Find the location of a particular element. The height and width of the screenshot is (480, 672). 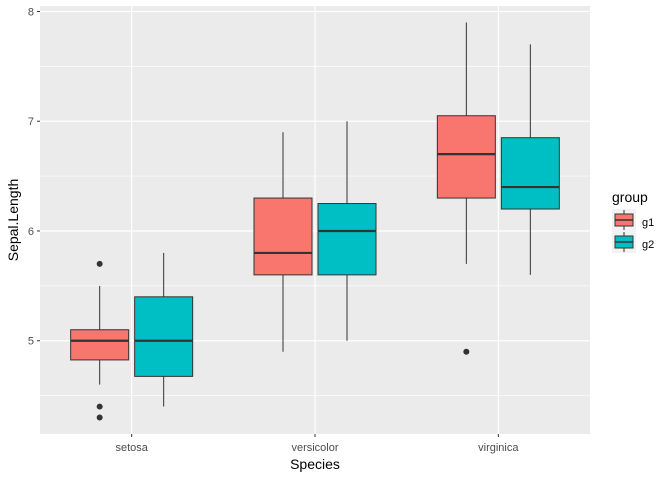

y-tick-label: 7 is located at coordinates (31, 122).